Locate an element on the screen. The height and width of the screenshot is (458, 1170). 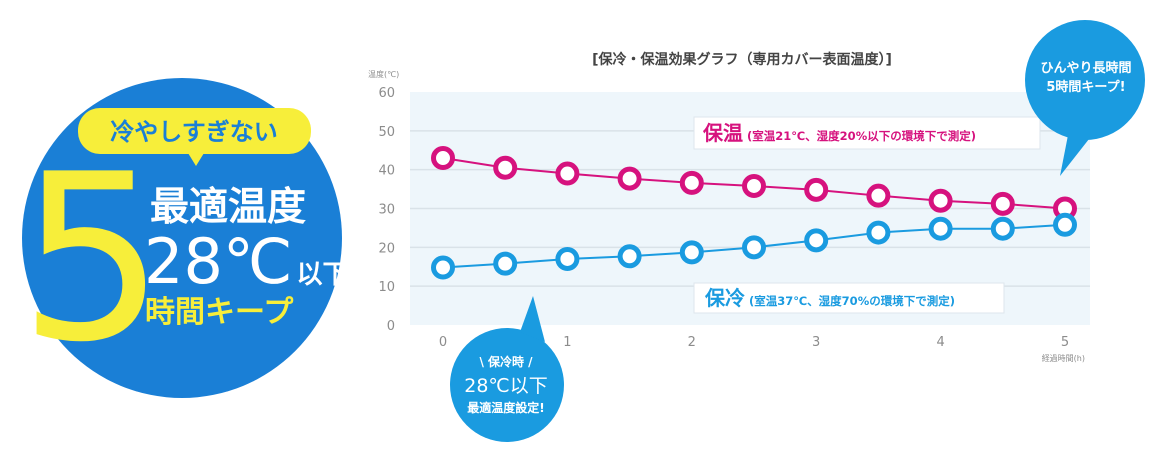
callout-bottom-line2: 28℃以下 is located at coordinates (506, 386).